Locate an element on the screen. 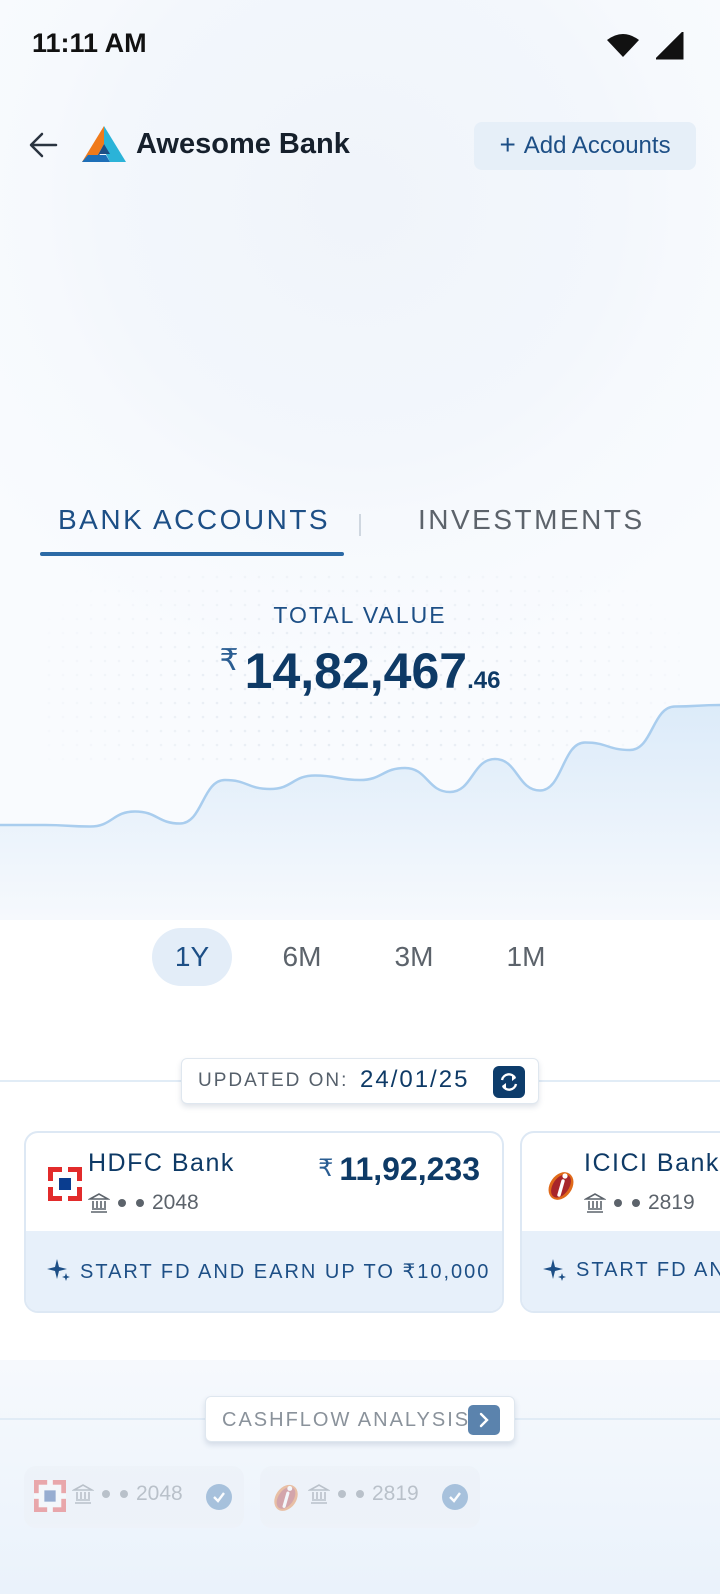  total-value: ₹14,82,467.46 is located at coordinates (360, 671).